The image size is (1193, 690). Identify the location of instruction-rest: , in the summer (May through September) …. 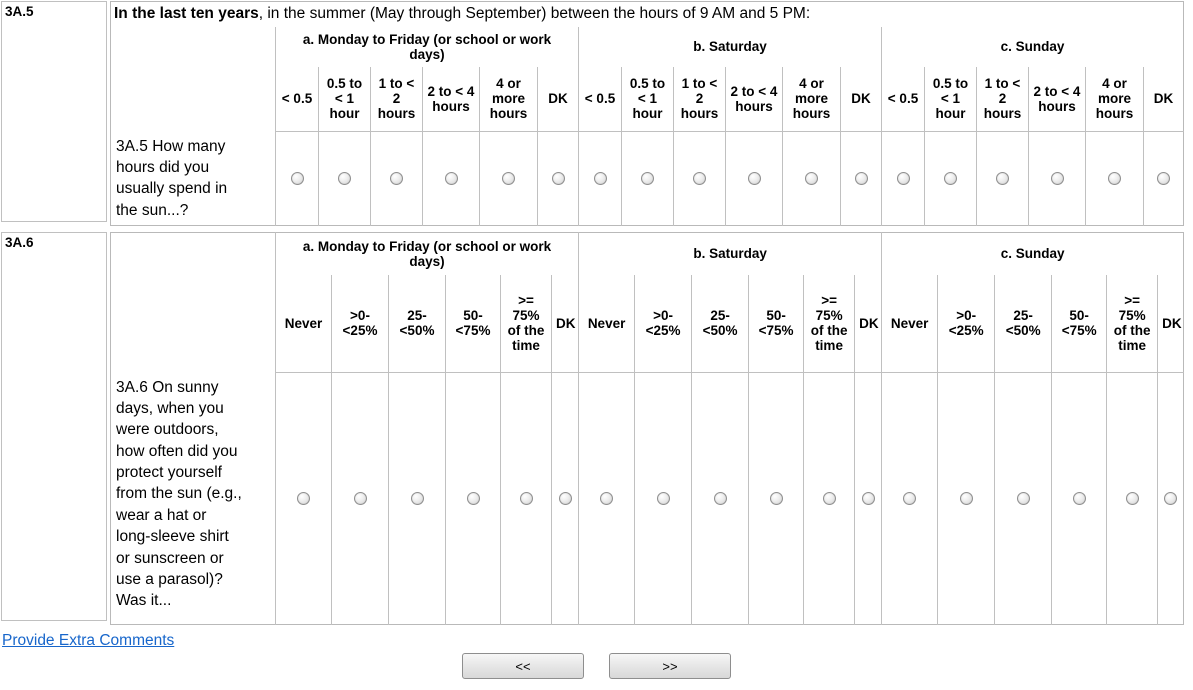
(534, 13).